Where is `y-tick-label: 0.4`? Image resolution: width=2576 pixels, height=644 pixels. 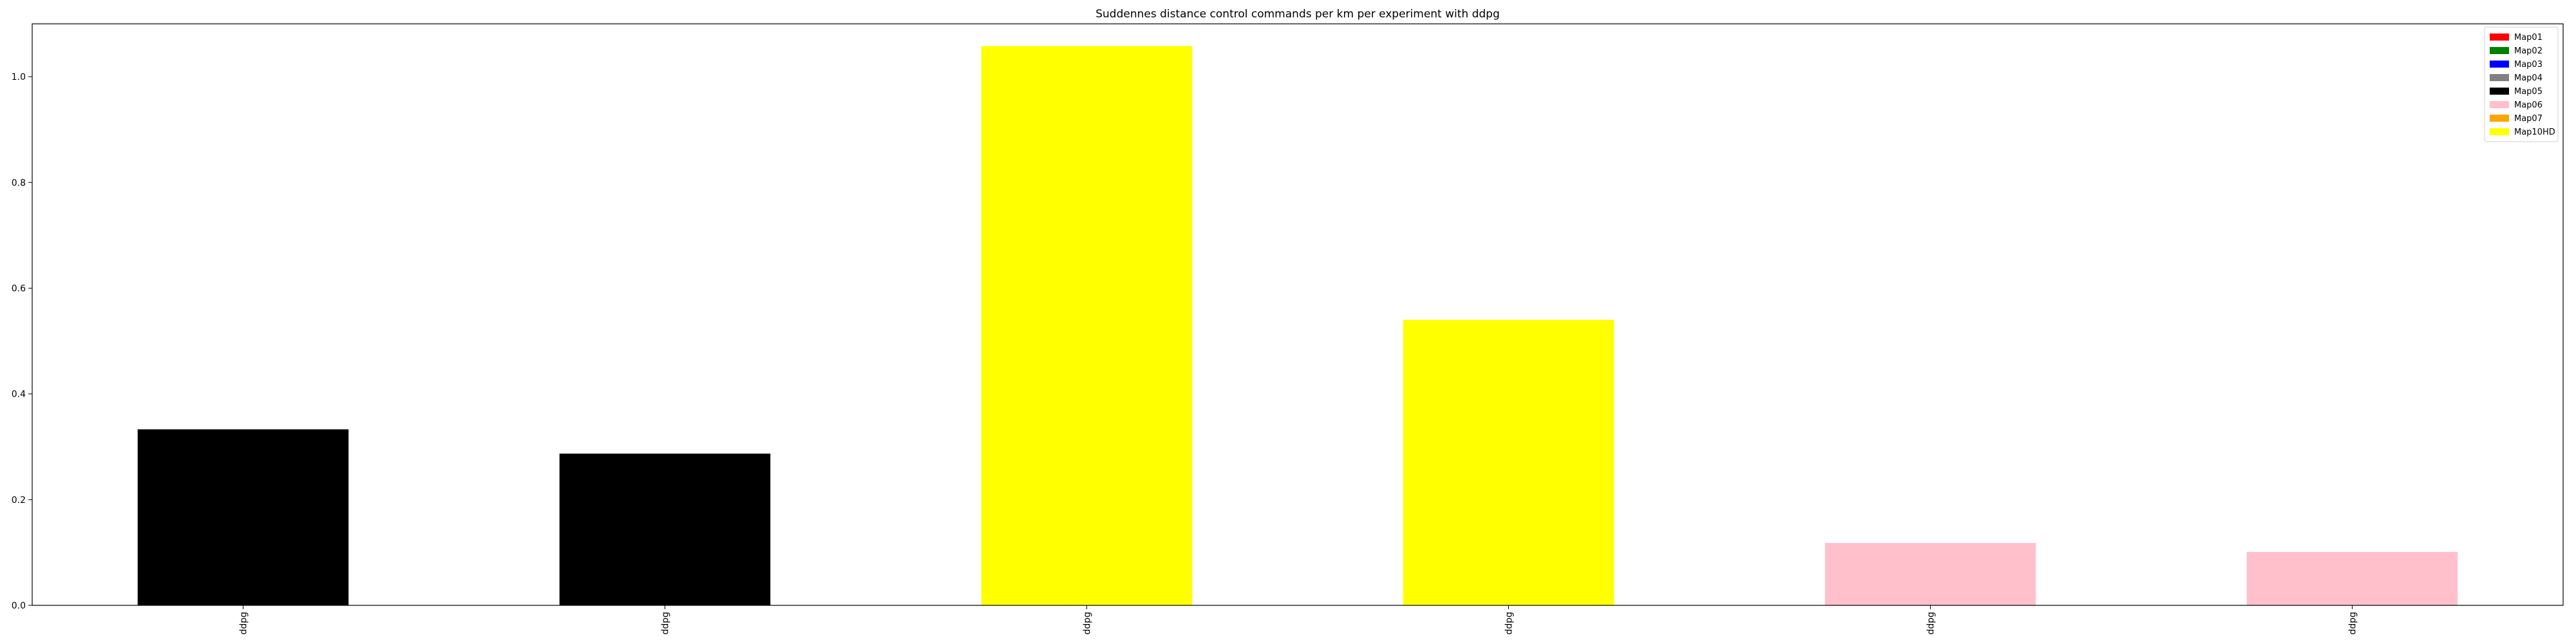
y-tick-label: 0.4 is located at coordinates (19, 395).